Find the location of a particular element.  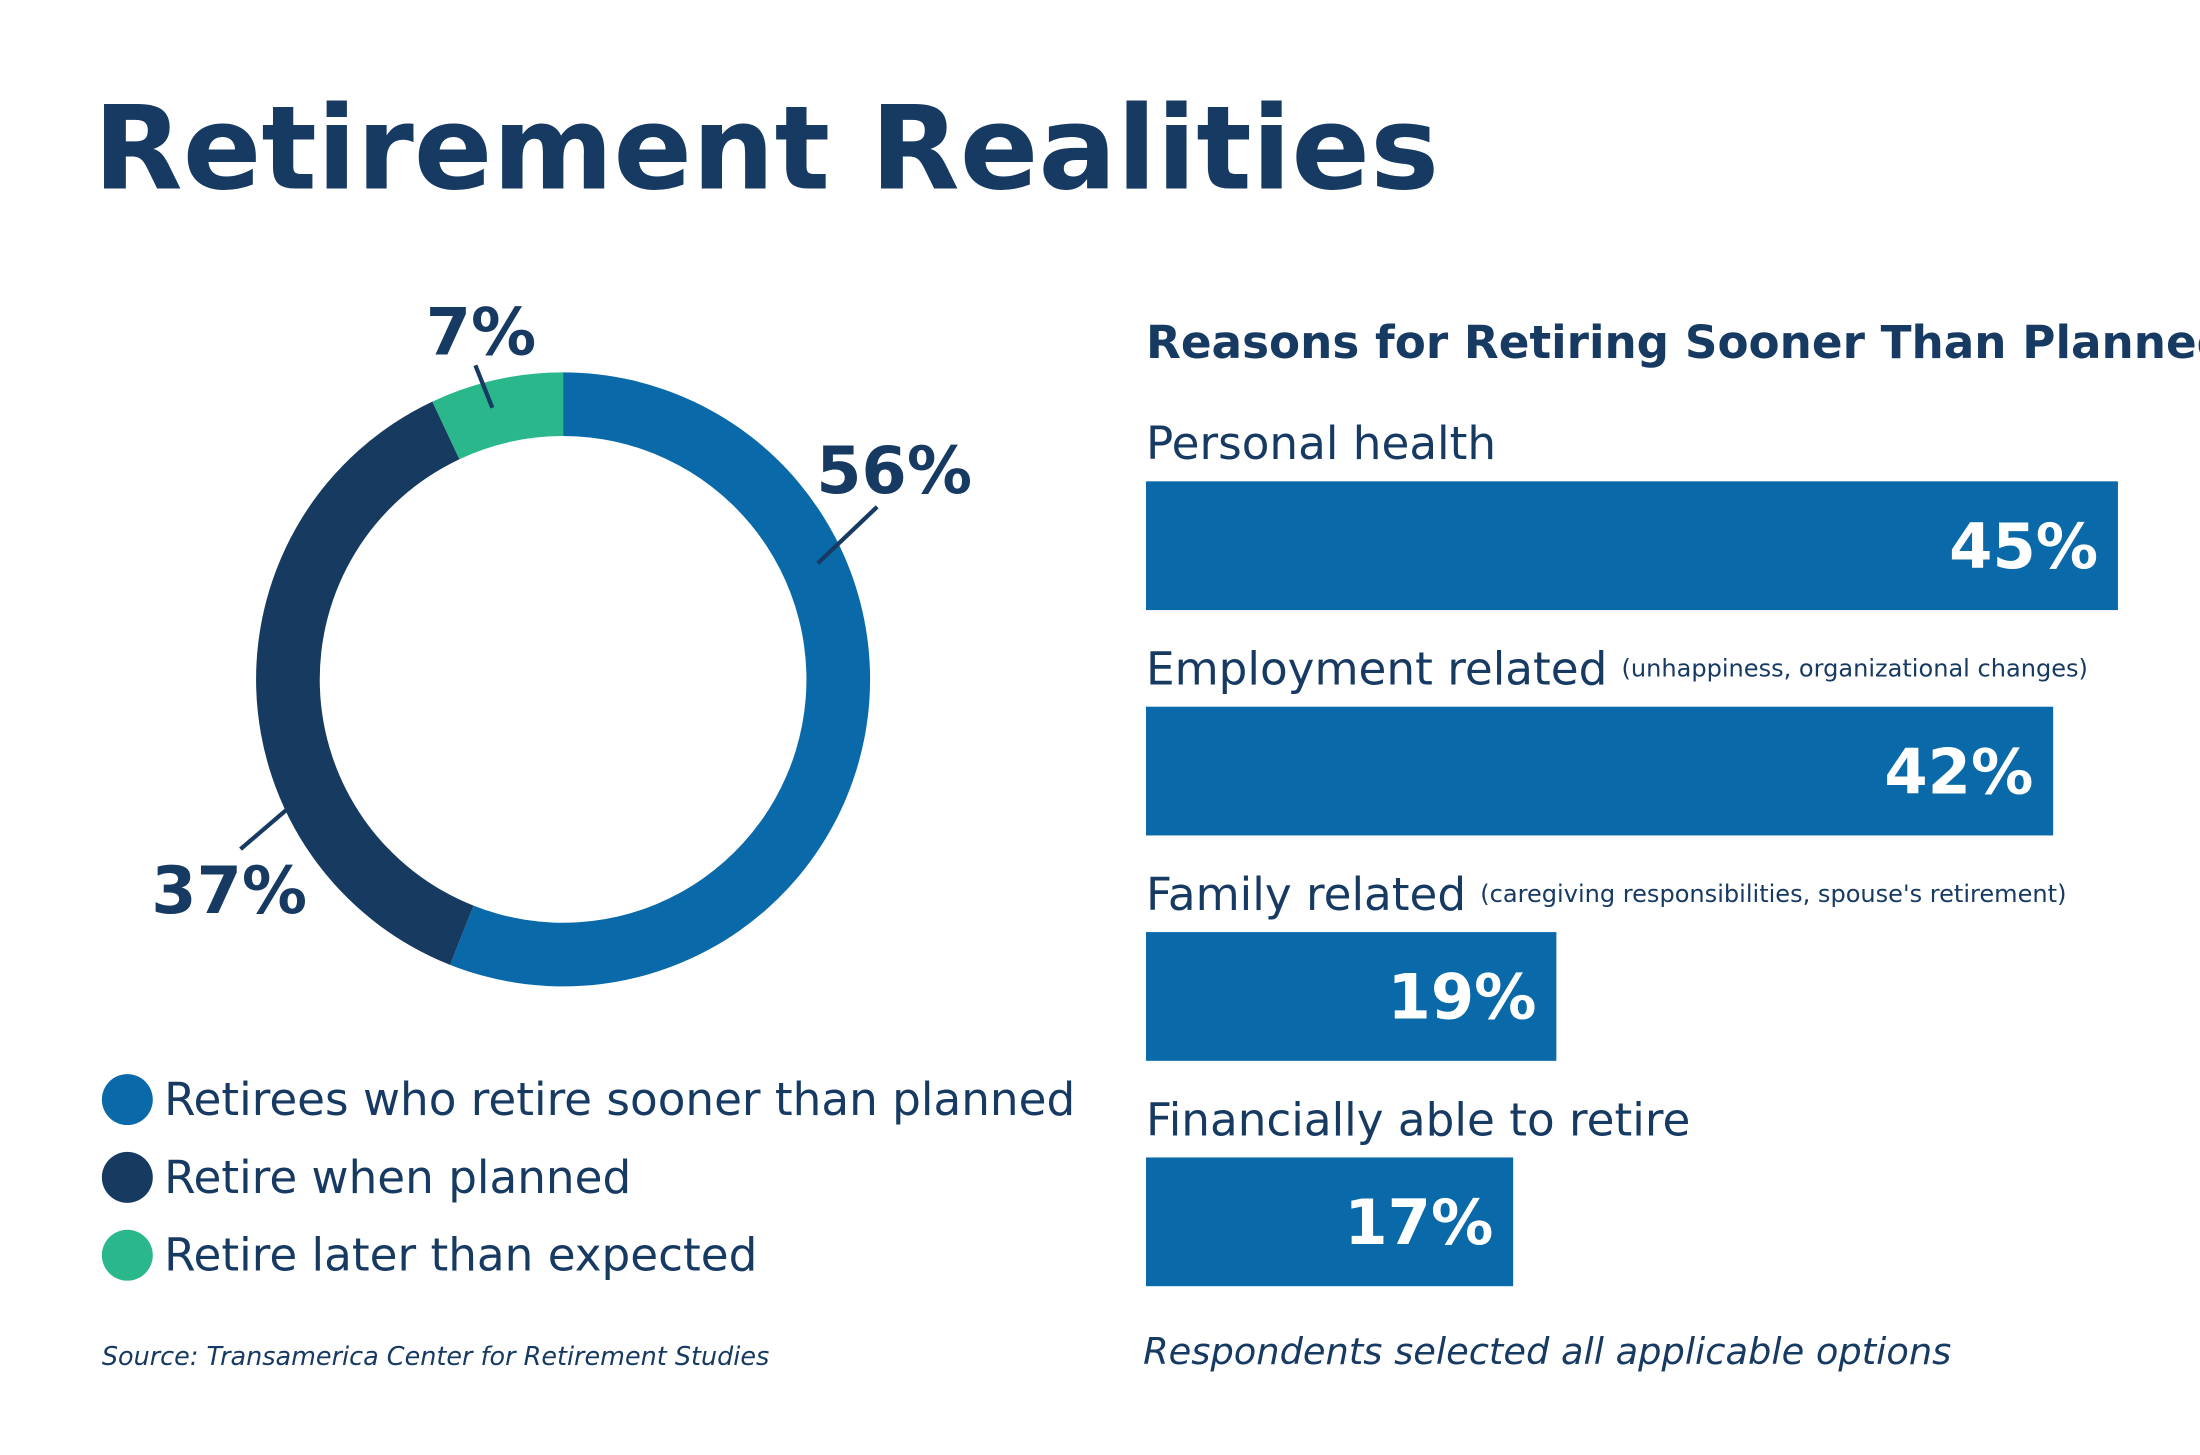

legend-label: Retire when planned is located at coordinates (397, 1177).